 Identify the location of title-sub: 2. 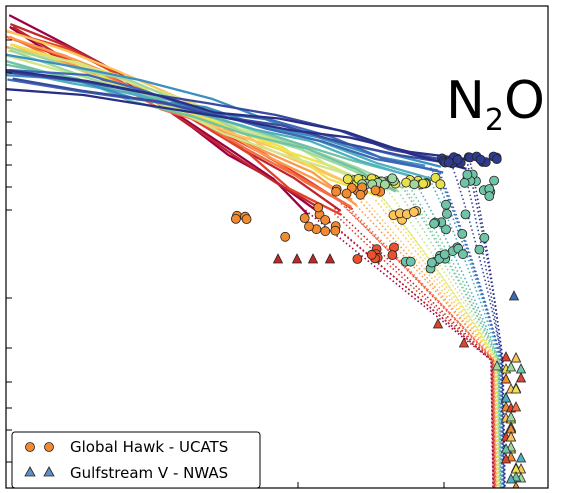
(494, 120).